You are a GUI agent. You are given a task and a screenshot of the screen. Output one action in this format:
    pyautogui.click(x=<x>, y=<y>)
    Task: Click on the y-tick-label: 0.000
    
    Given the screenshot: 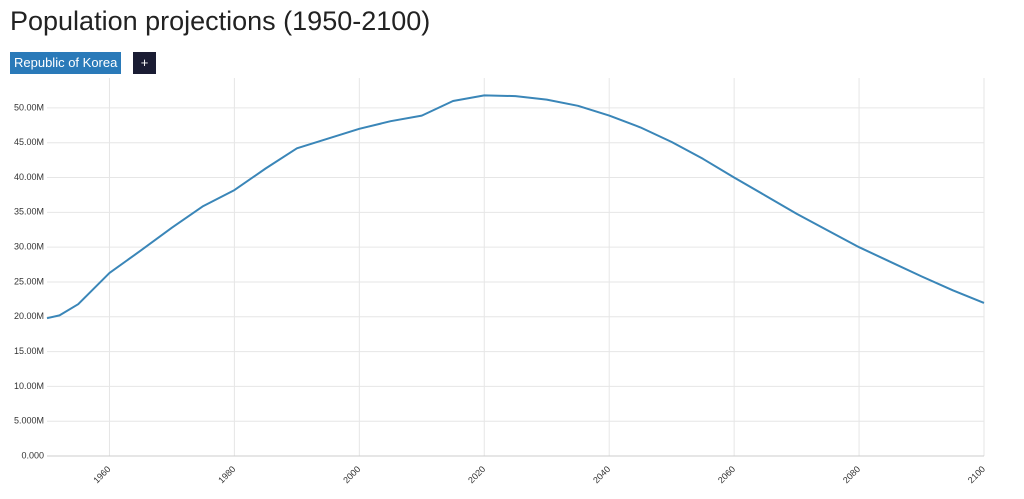 What is the action you would take?
    pyautogui.click(x=32, y=455)
    